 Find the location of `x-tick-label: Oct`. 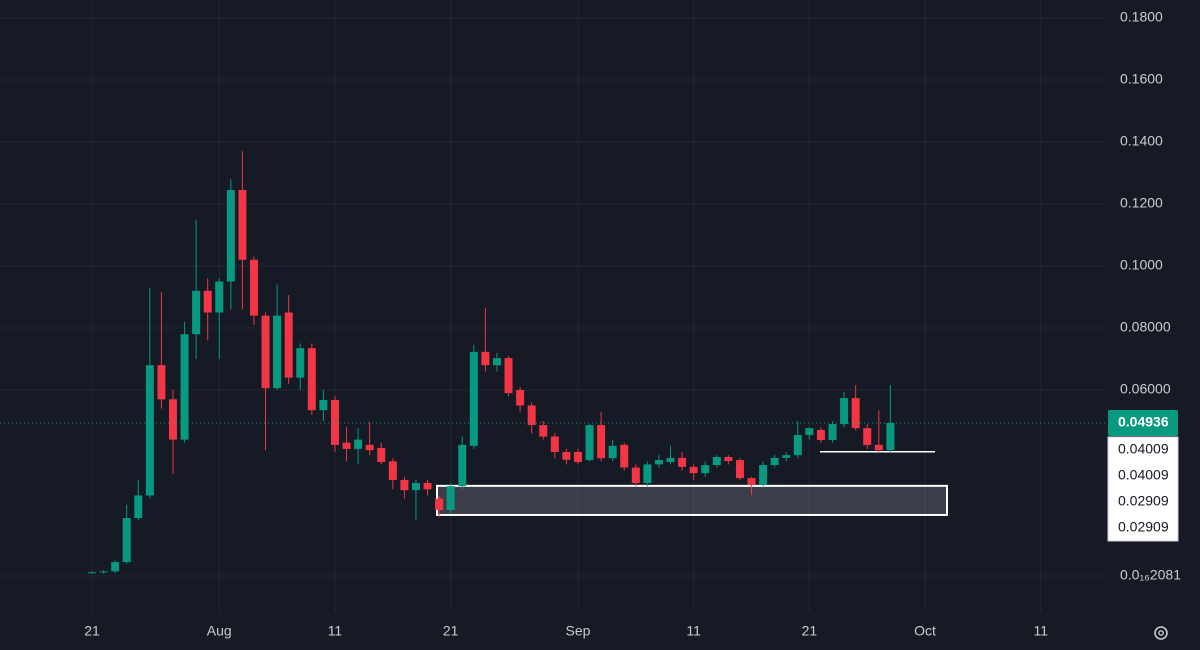

x-tick-label: Oct is located at coordinates (925, 631).